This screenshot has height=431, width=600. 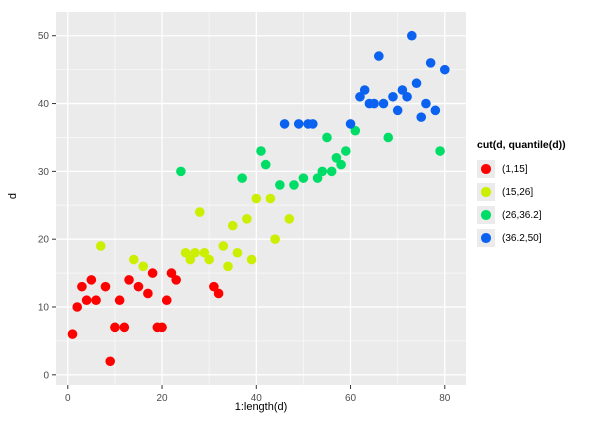 What do you see at coordinates (521, 215) in the screenshot?
I see `legend-item: (26,36.2]` at bounding box center [521, 215].